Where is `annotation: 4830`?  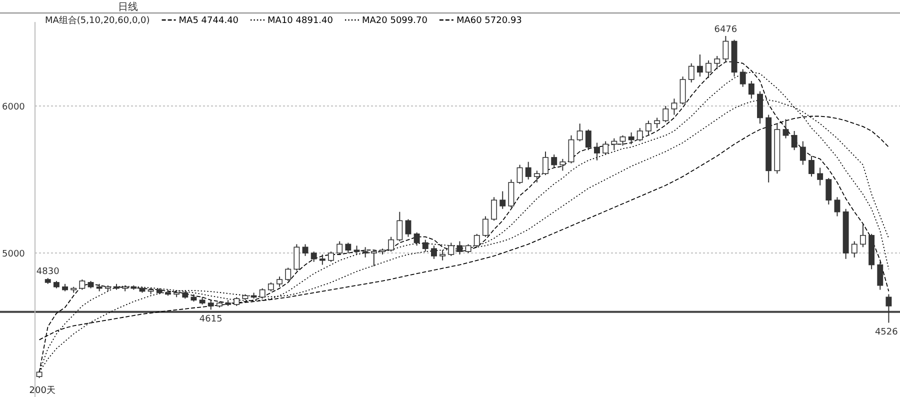
annotation: 4830 is located at coordinates (48, 272).